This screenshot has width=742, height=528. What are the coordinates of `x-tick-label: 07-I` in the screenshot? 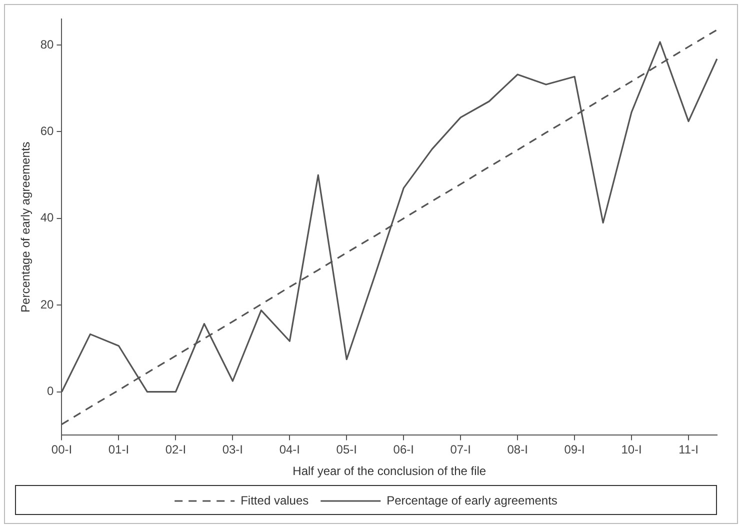 It's located at (460, 449).